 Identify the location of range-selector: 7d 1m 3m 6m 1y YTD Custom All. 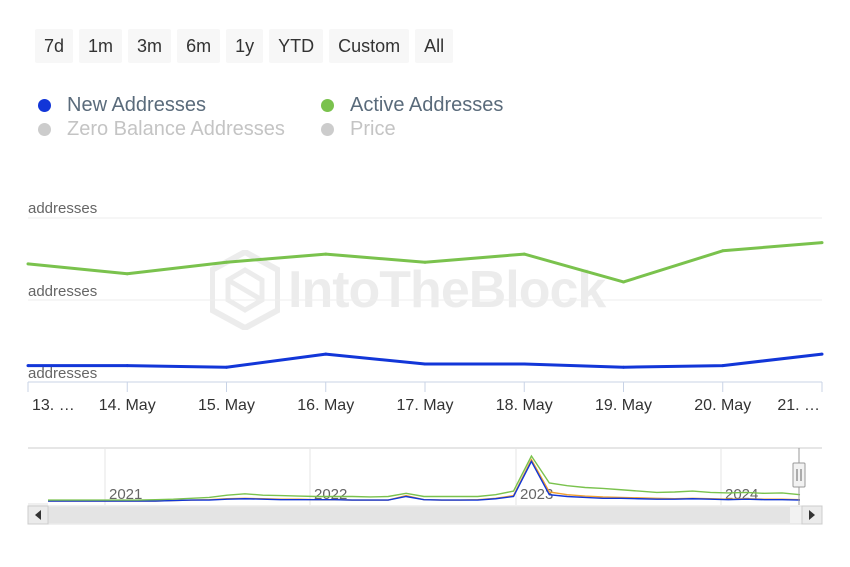
(244, 46).